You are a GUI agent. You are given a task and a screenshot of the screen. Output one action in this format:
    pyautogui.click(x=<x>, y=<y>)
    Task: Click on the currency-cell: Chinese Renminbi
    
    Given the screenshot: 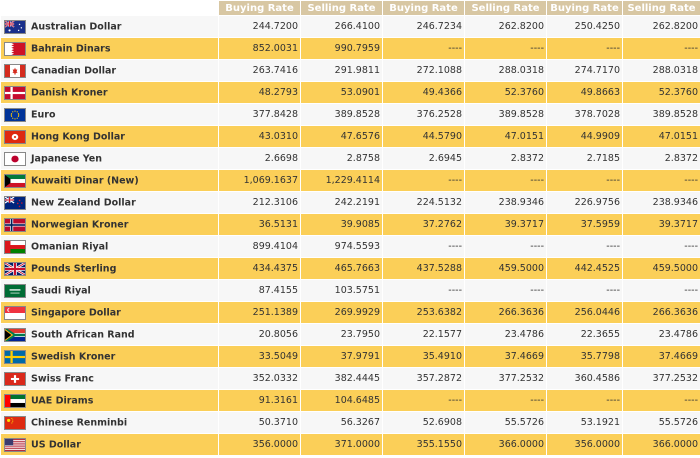 What is the action you would take?
    pyautogui.click(x=109, y=422)
    